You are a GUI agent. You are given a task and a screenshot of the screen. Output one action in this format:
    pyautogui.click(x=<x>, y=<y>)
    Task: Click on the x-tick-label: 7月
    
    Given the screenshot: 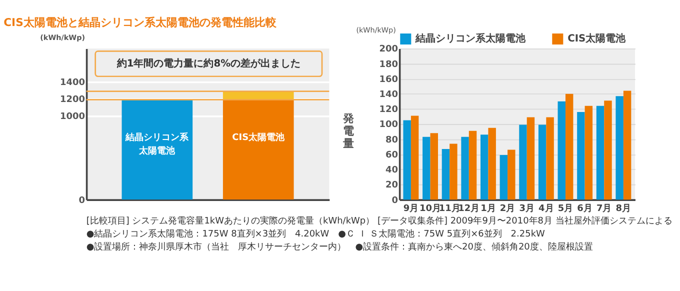 What is the action you would take?
    pyautogui.click(x=604, y=208)
    